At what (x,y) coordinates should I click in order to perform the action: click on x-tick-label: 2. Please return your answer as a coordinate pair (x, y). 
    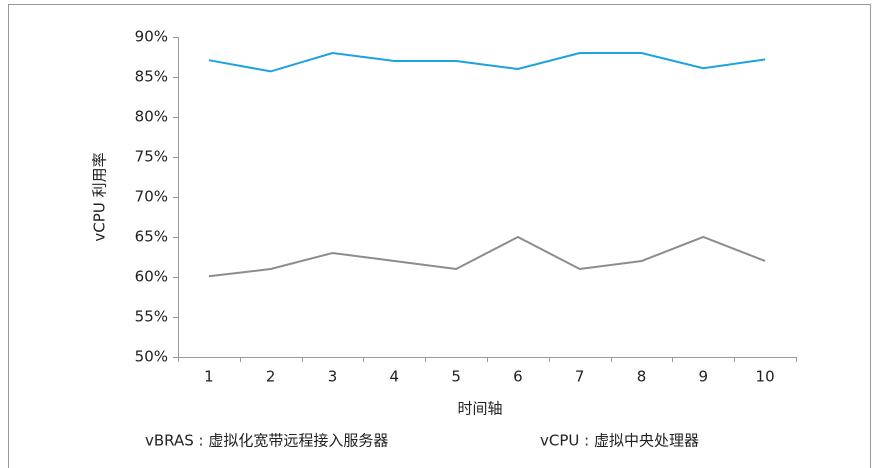
    Looking at the image, I should click on (271, 377).